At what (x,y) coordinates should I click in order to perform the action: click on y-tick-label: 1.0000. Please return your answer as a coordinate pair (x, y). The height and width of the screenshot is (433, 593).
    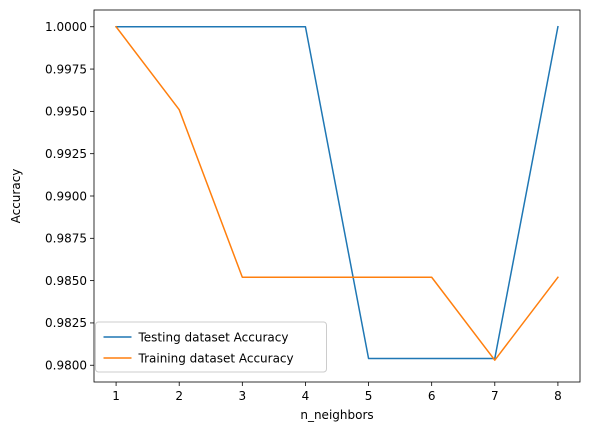
    Looking at the image, I should click on (66, 27).